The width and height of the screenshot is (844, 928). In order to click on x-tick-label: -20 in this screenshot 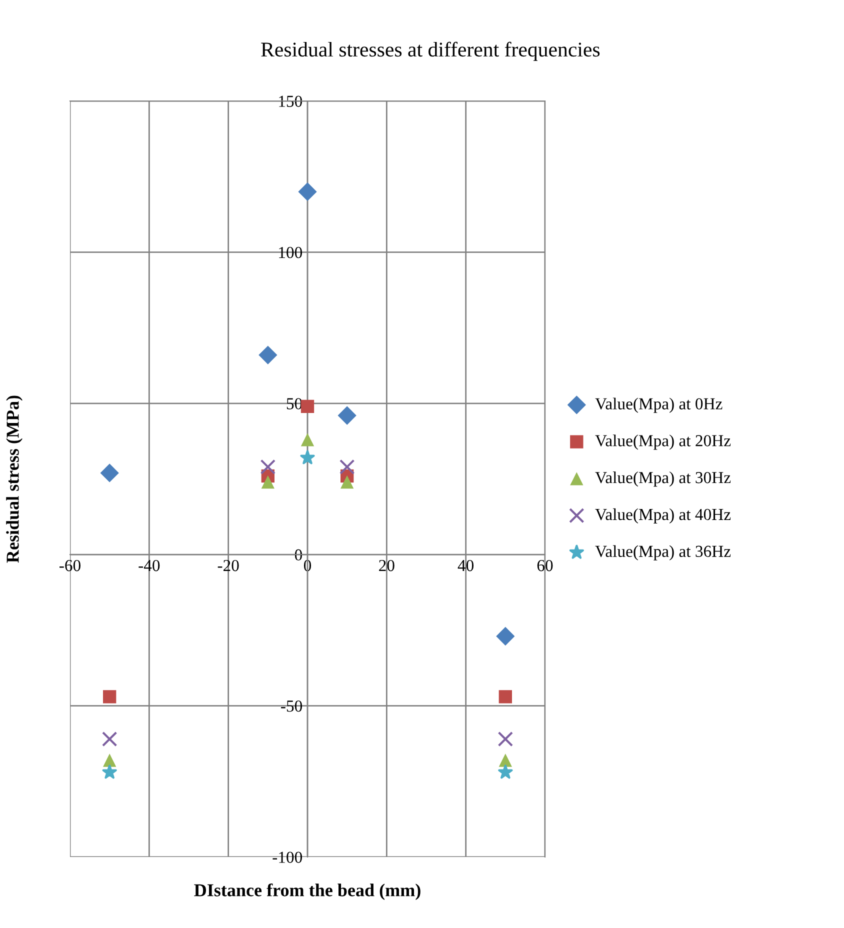, I will do `click(228, 566)`.